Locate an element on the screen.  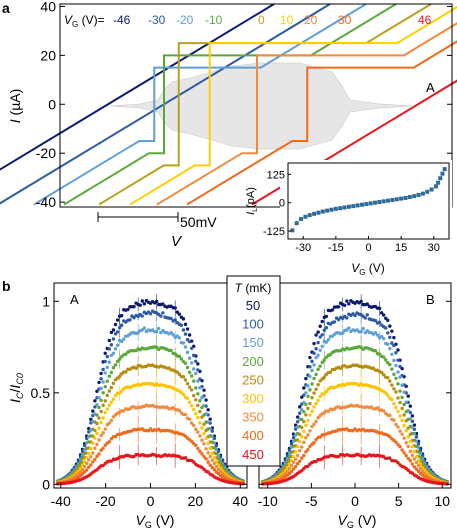
voltage-scale-bar is located at coordinates (138, 217).